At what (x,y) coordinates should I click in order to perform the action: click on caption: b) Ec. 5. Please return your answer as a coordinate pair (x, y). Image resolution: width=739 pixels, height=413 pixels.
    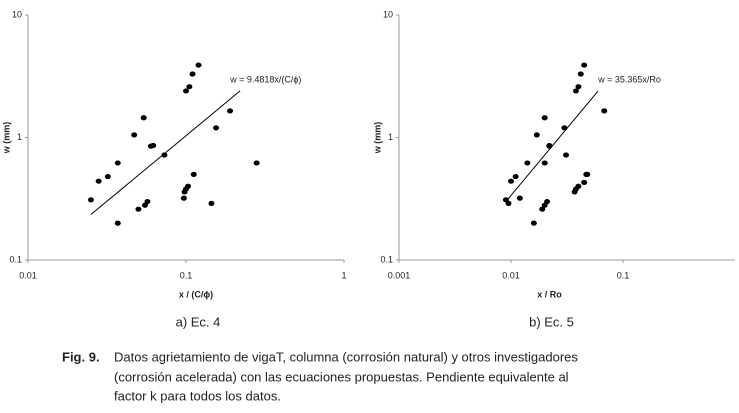
    Looking at the image, I should click on (551, 321).